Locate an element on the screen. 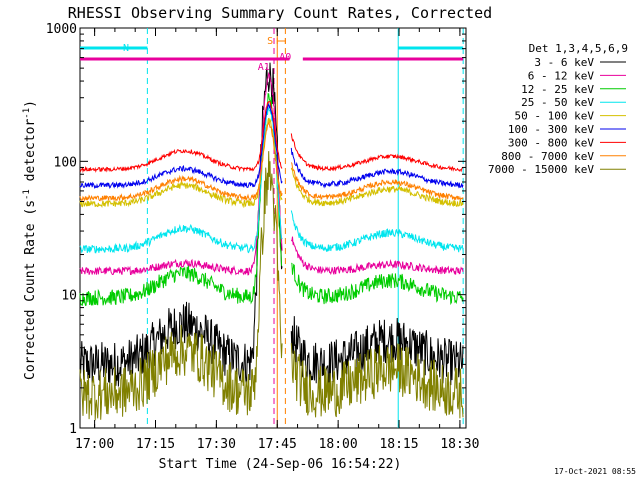 This screenshot has width=640, height=484. x-axis-label: Start Time (24-Sep-06 16:54:22) is located at coordinates (280, 464).